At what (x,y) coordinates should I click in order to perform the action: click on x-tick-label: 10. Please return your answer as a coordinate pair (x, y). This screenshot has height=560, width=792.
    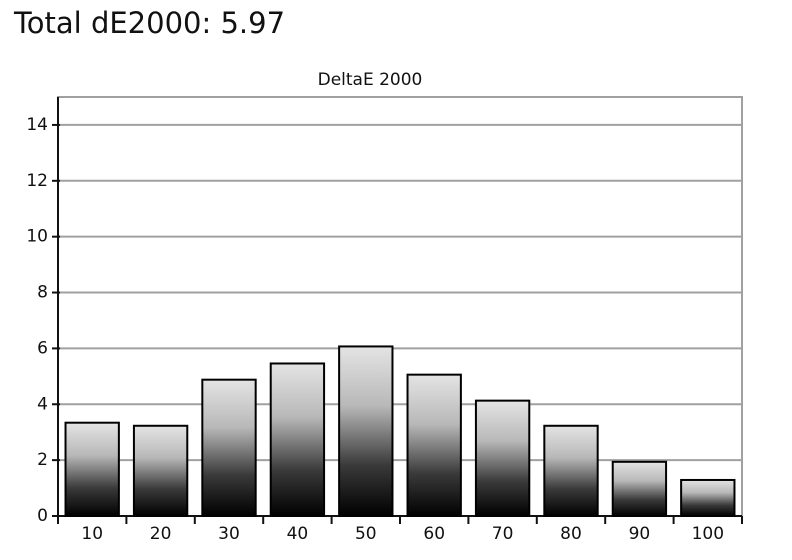
    Looking at the image, I should click on (92, 534).